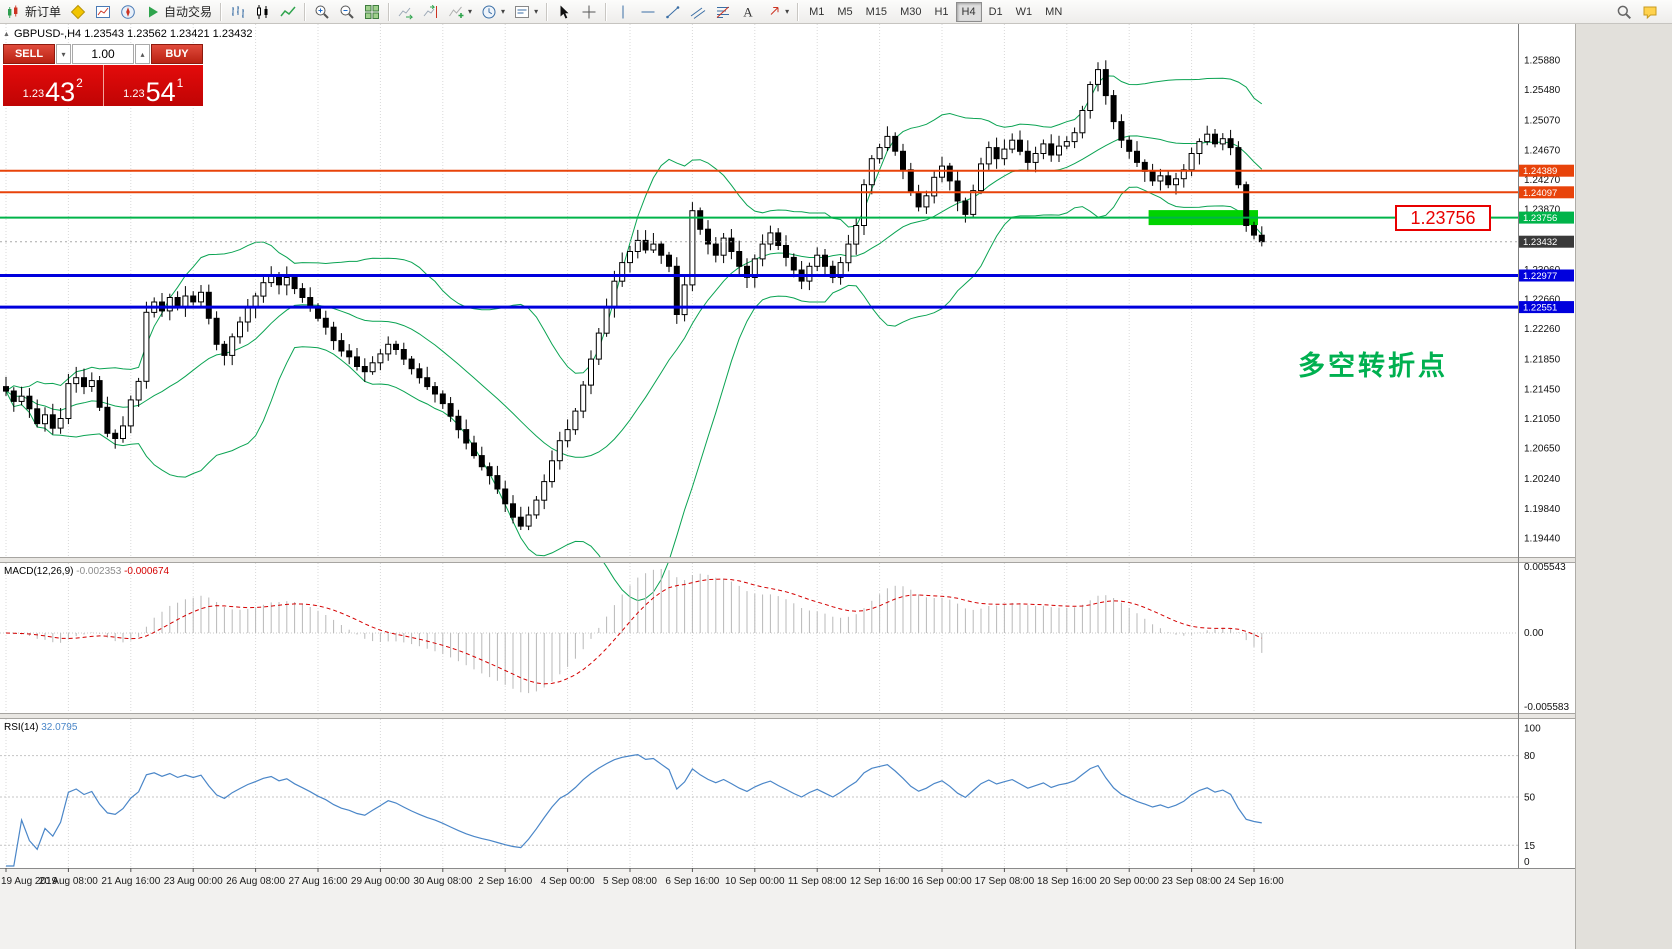 Image resolution: width=1672 pixels, height=949 pixels. I want to click on svg-text: 1.21850, so click(1542, 360).